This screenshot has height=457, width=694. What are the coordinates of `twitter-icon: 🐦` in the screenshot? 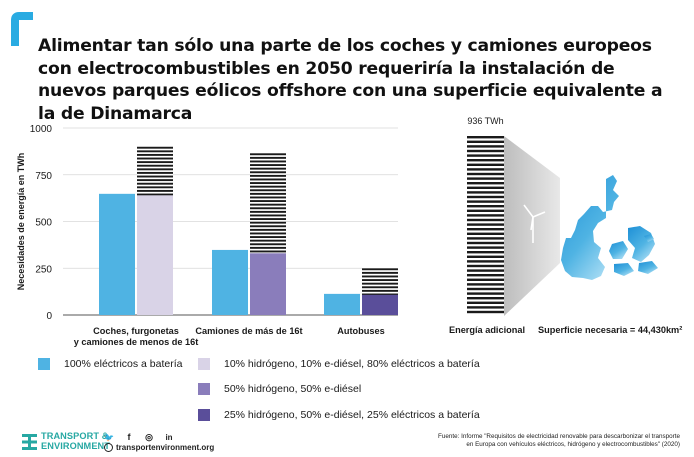 It's located at (109, 437).